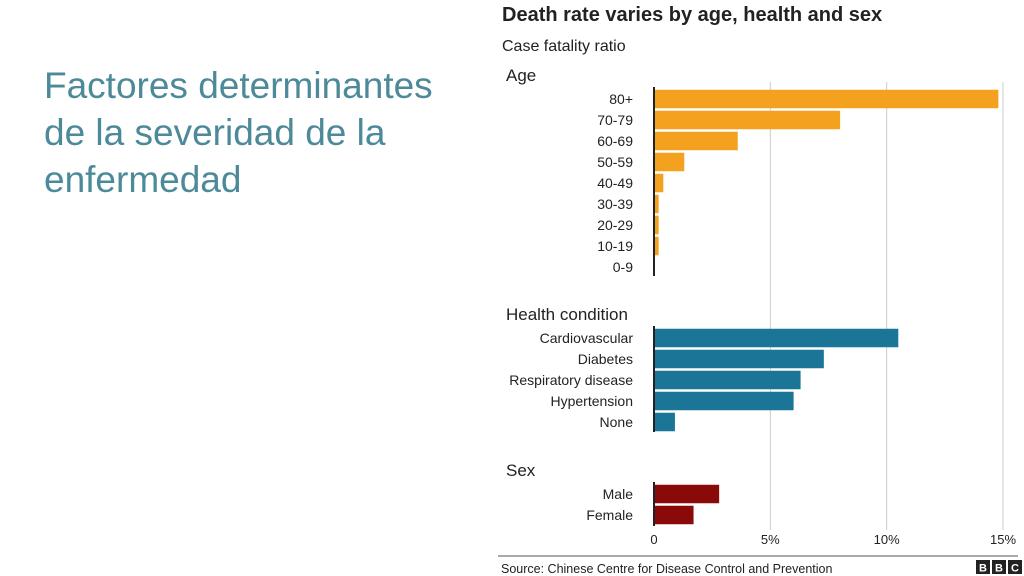 This screenshot has width=1024, height=576. What do you see at coordinates (615, 120) in the screenshot?
I see `category-label: 70-79` at bounding box center [615, 120].